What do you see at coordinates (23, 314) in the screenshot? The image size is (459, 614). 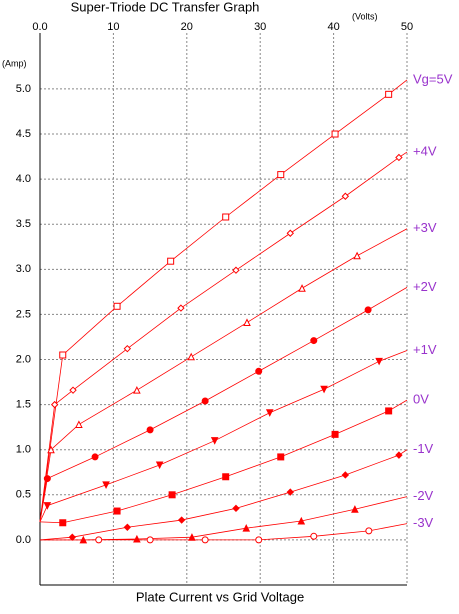 I see `y-tick-label: 2.5` at bounding box center [23, 314].